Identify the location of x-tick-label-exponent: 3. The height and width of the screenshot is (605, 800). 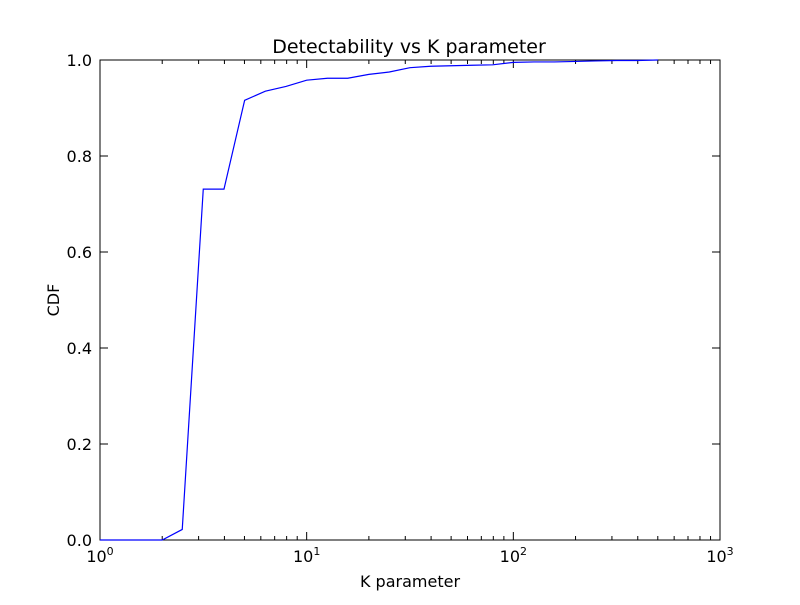
(730, 551).